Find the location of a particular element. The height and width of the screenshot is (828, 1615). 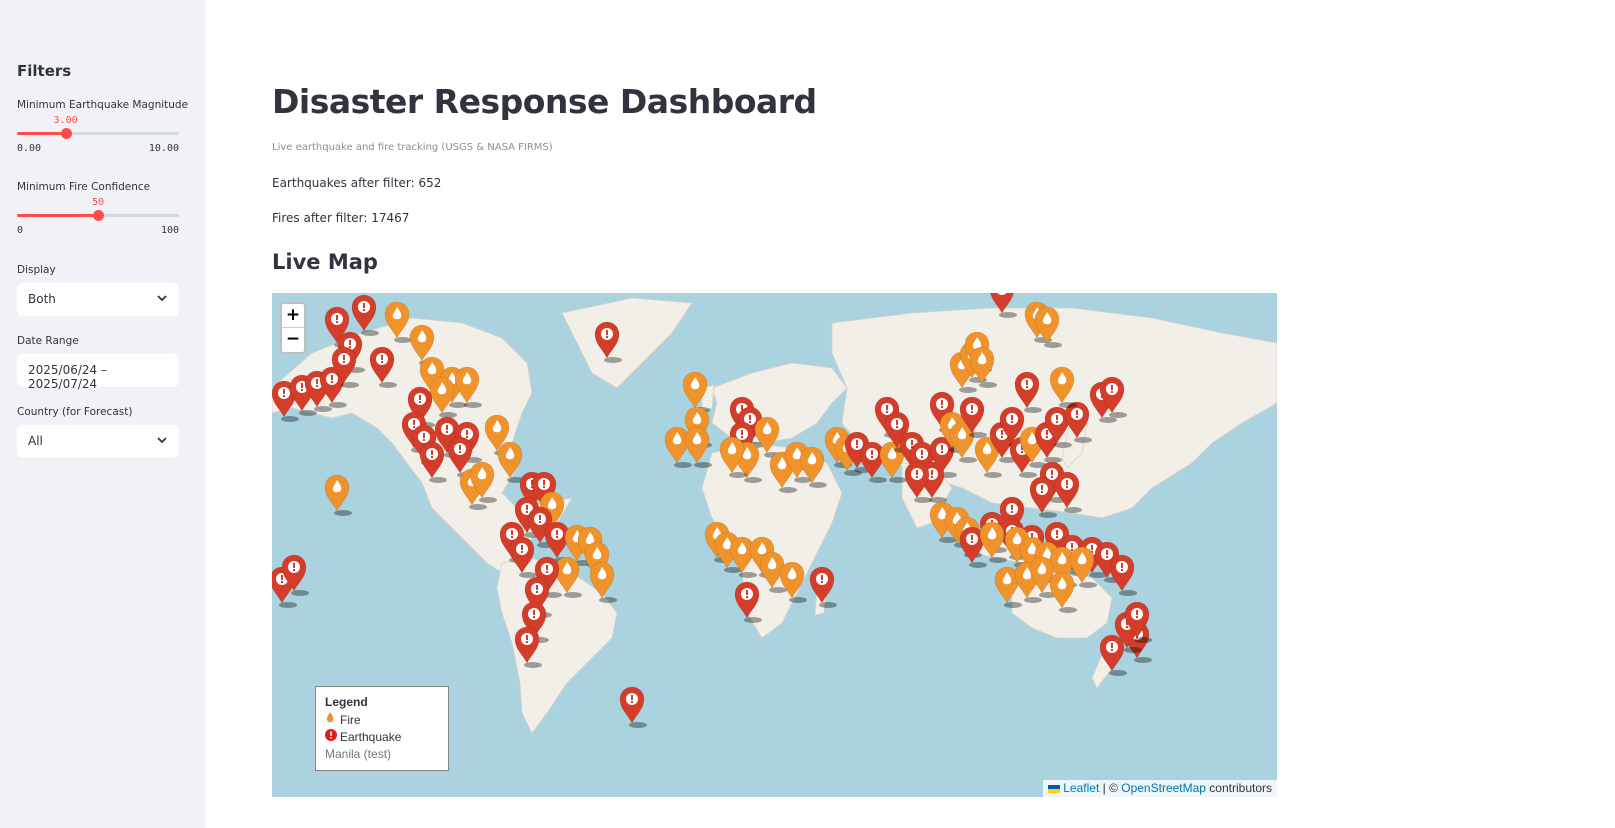

land-south-america is located at coordinates (557, 645).